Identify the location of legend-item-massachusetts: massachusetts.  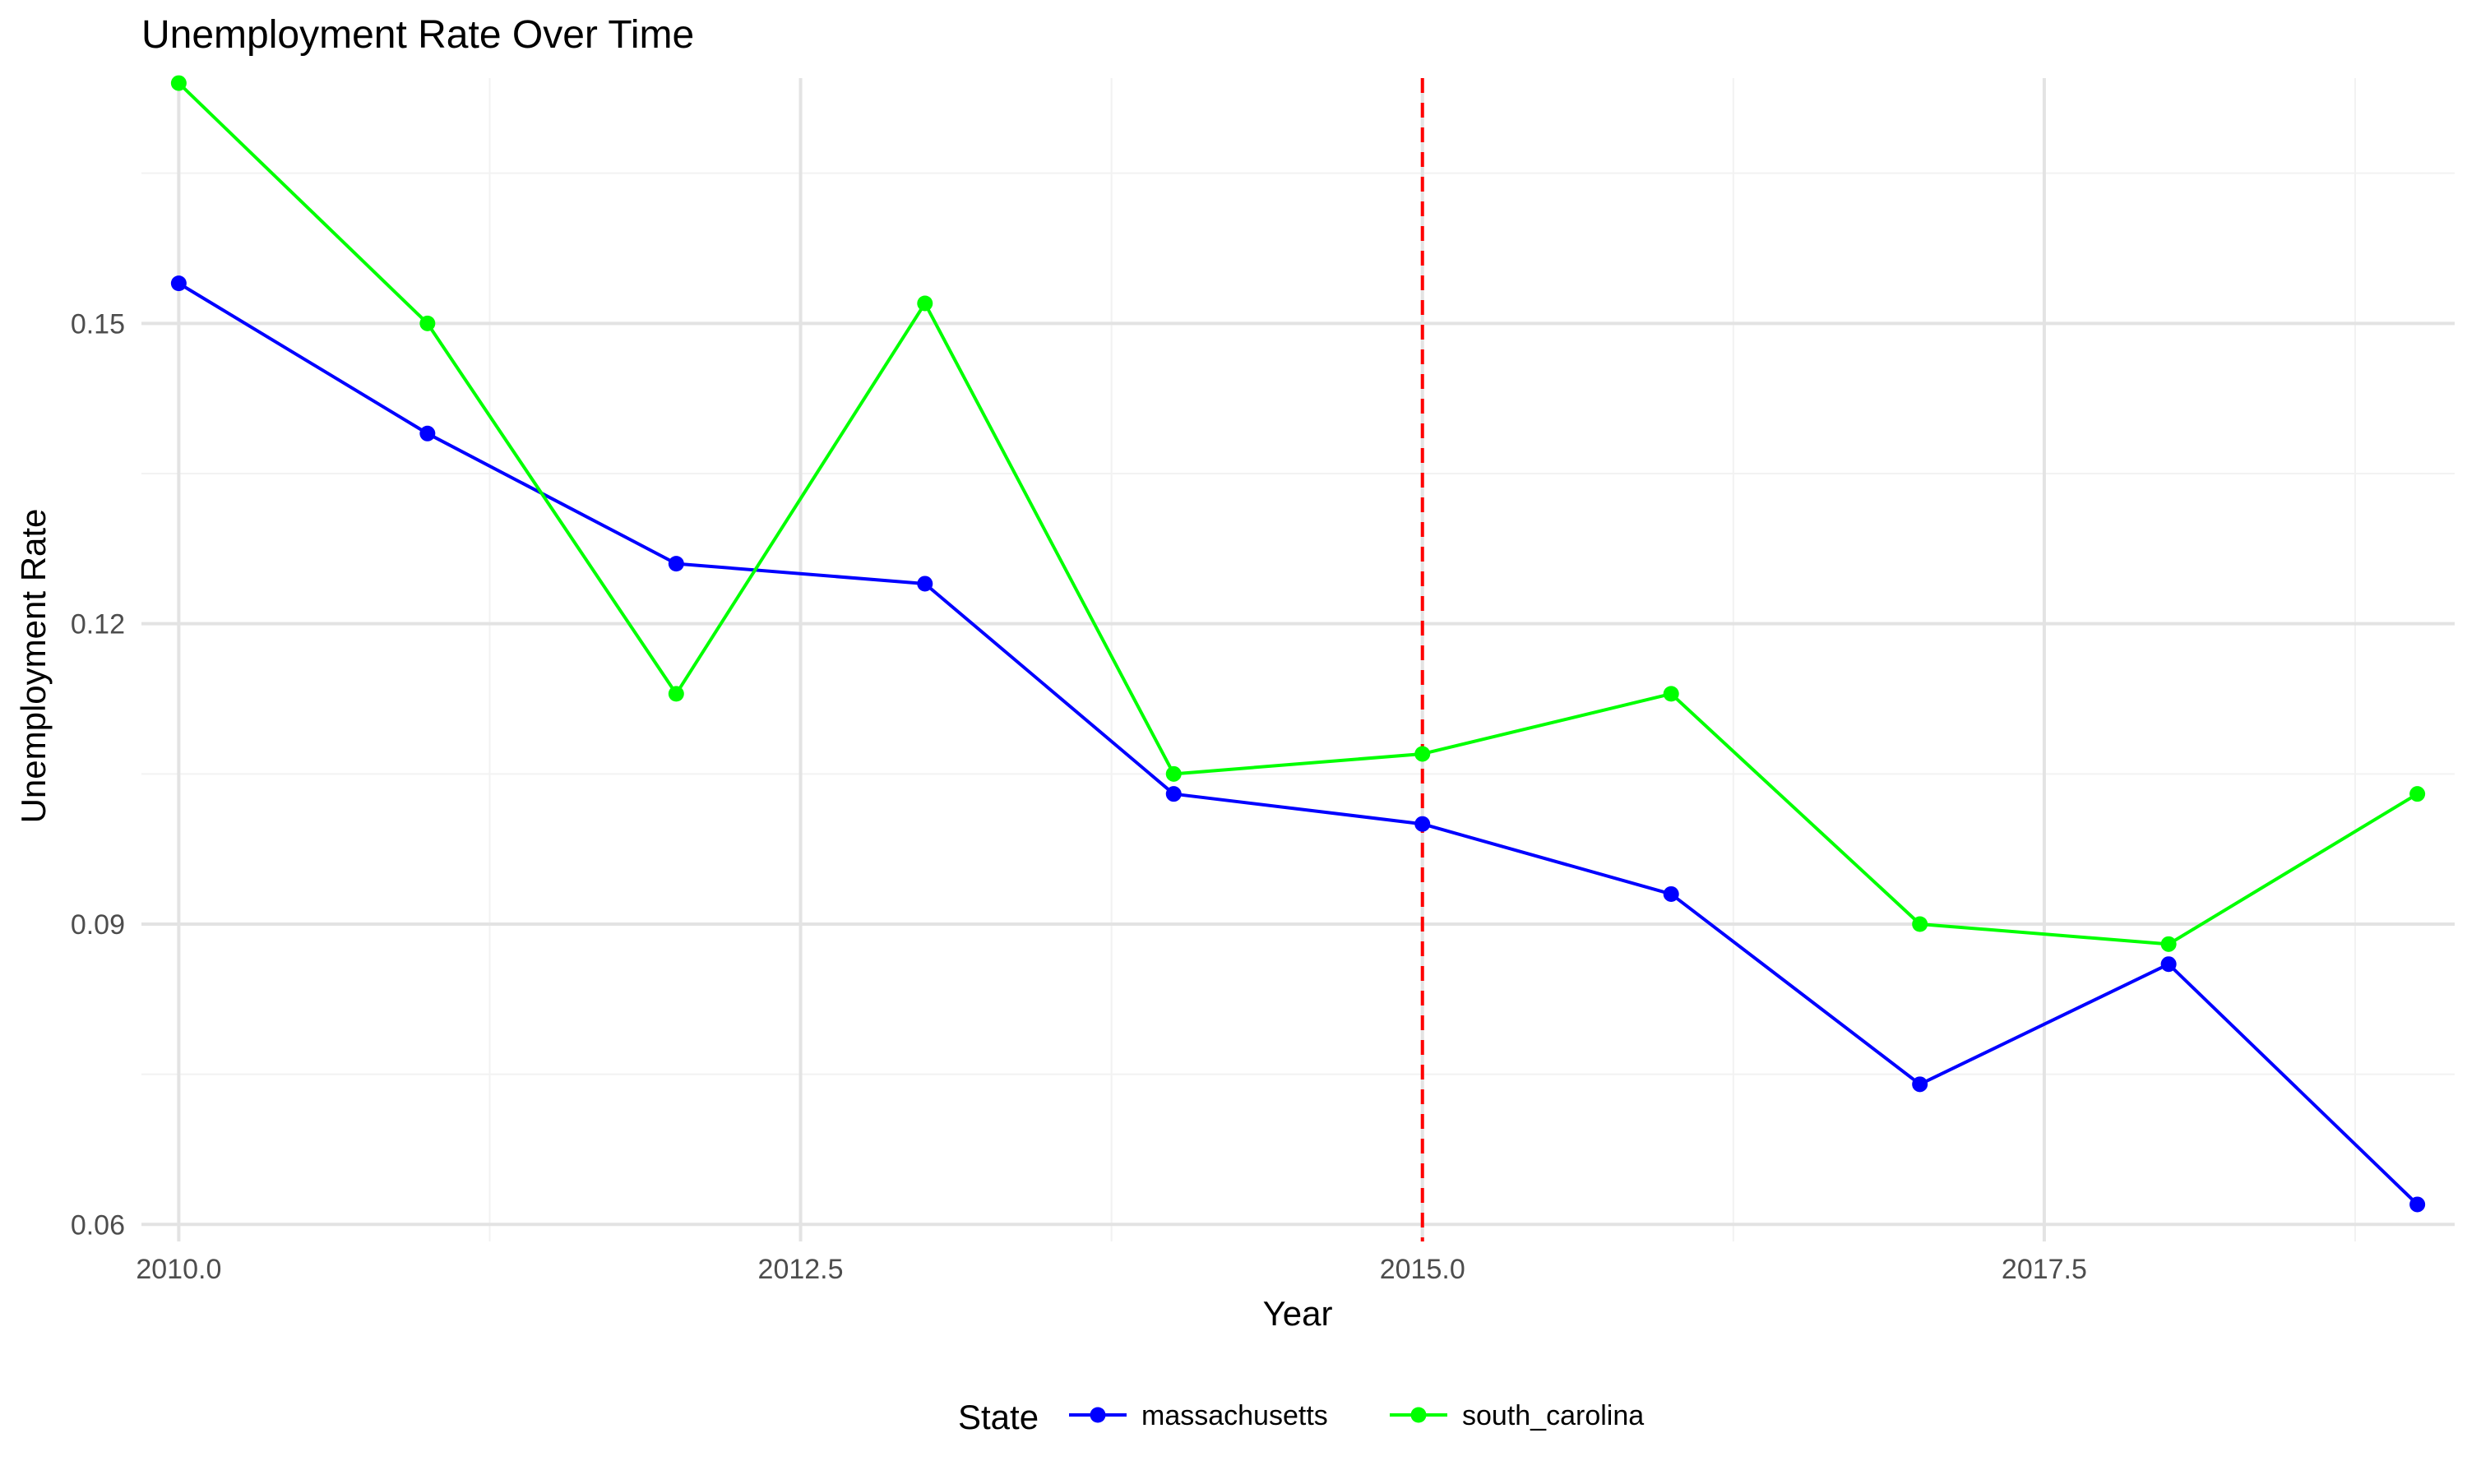
(1198, 1416).